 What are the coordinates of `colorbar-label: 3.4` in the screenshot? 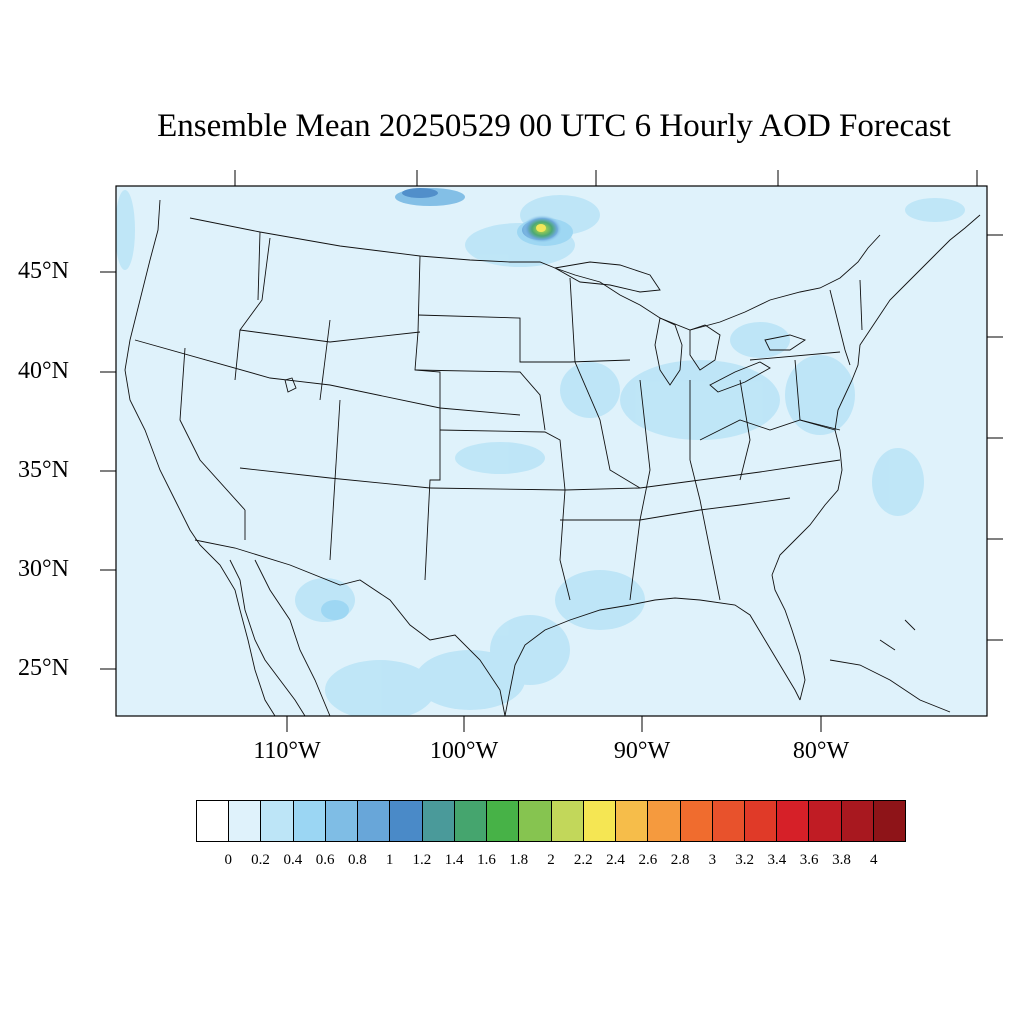 It's located at (777, 860).